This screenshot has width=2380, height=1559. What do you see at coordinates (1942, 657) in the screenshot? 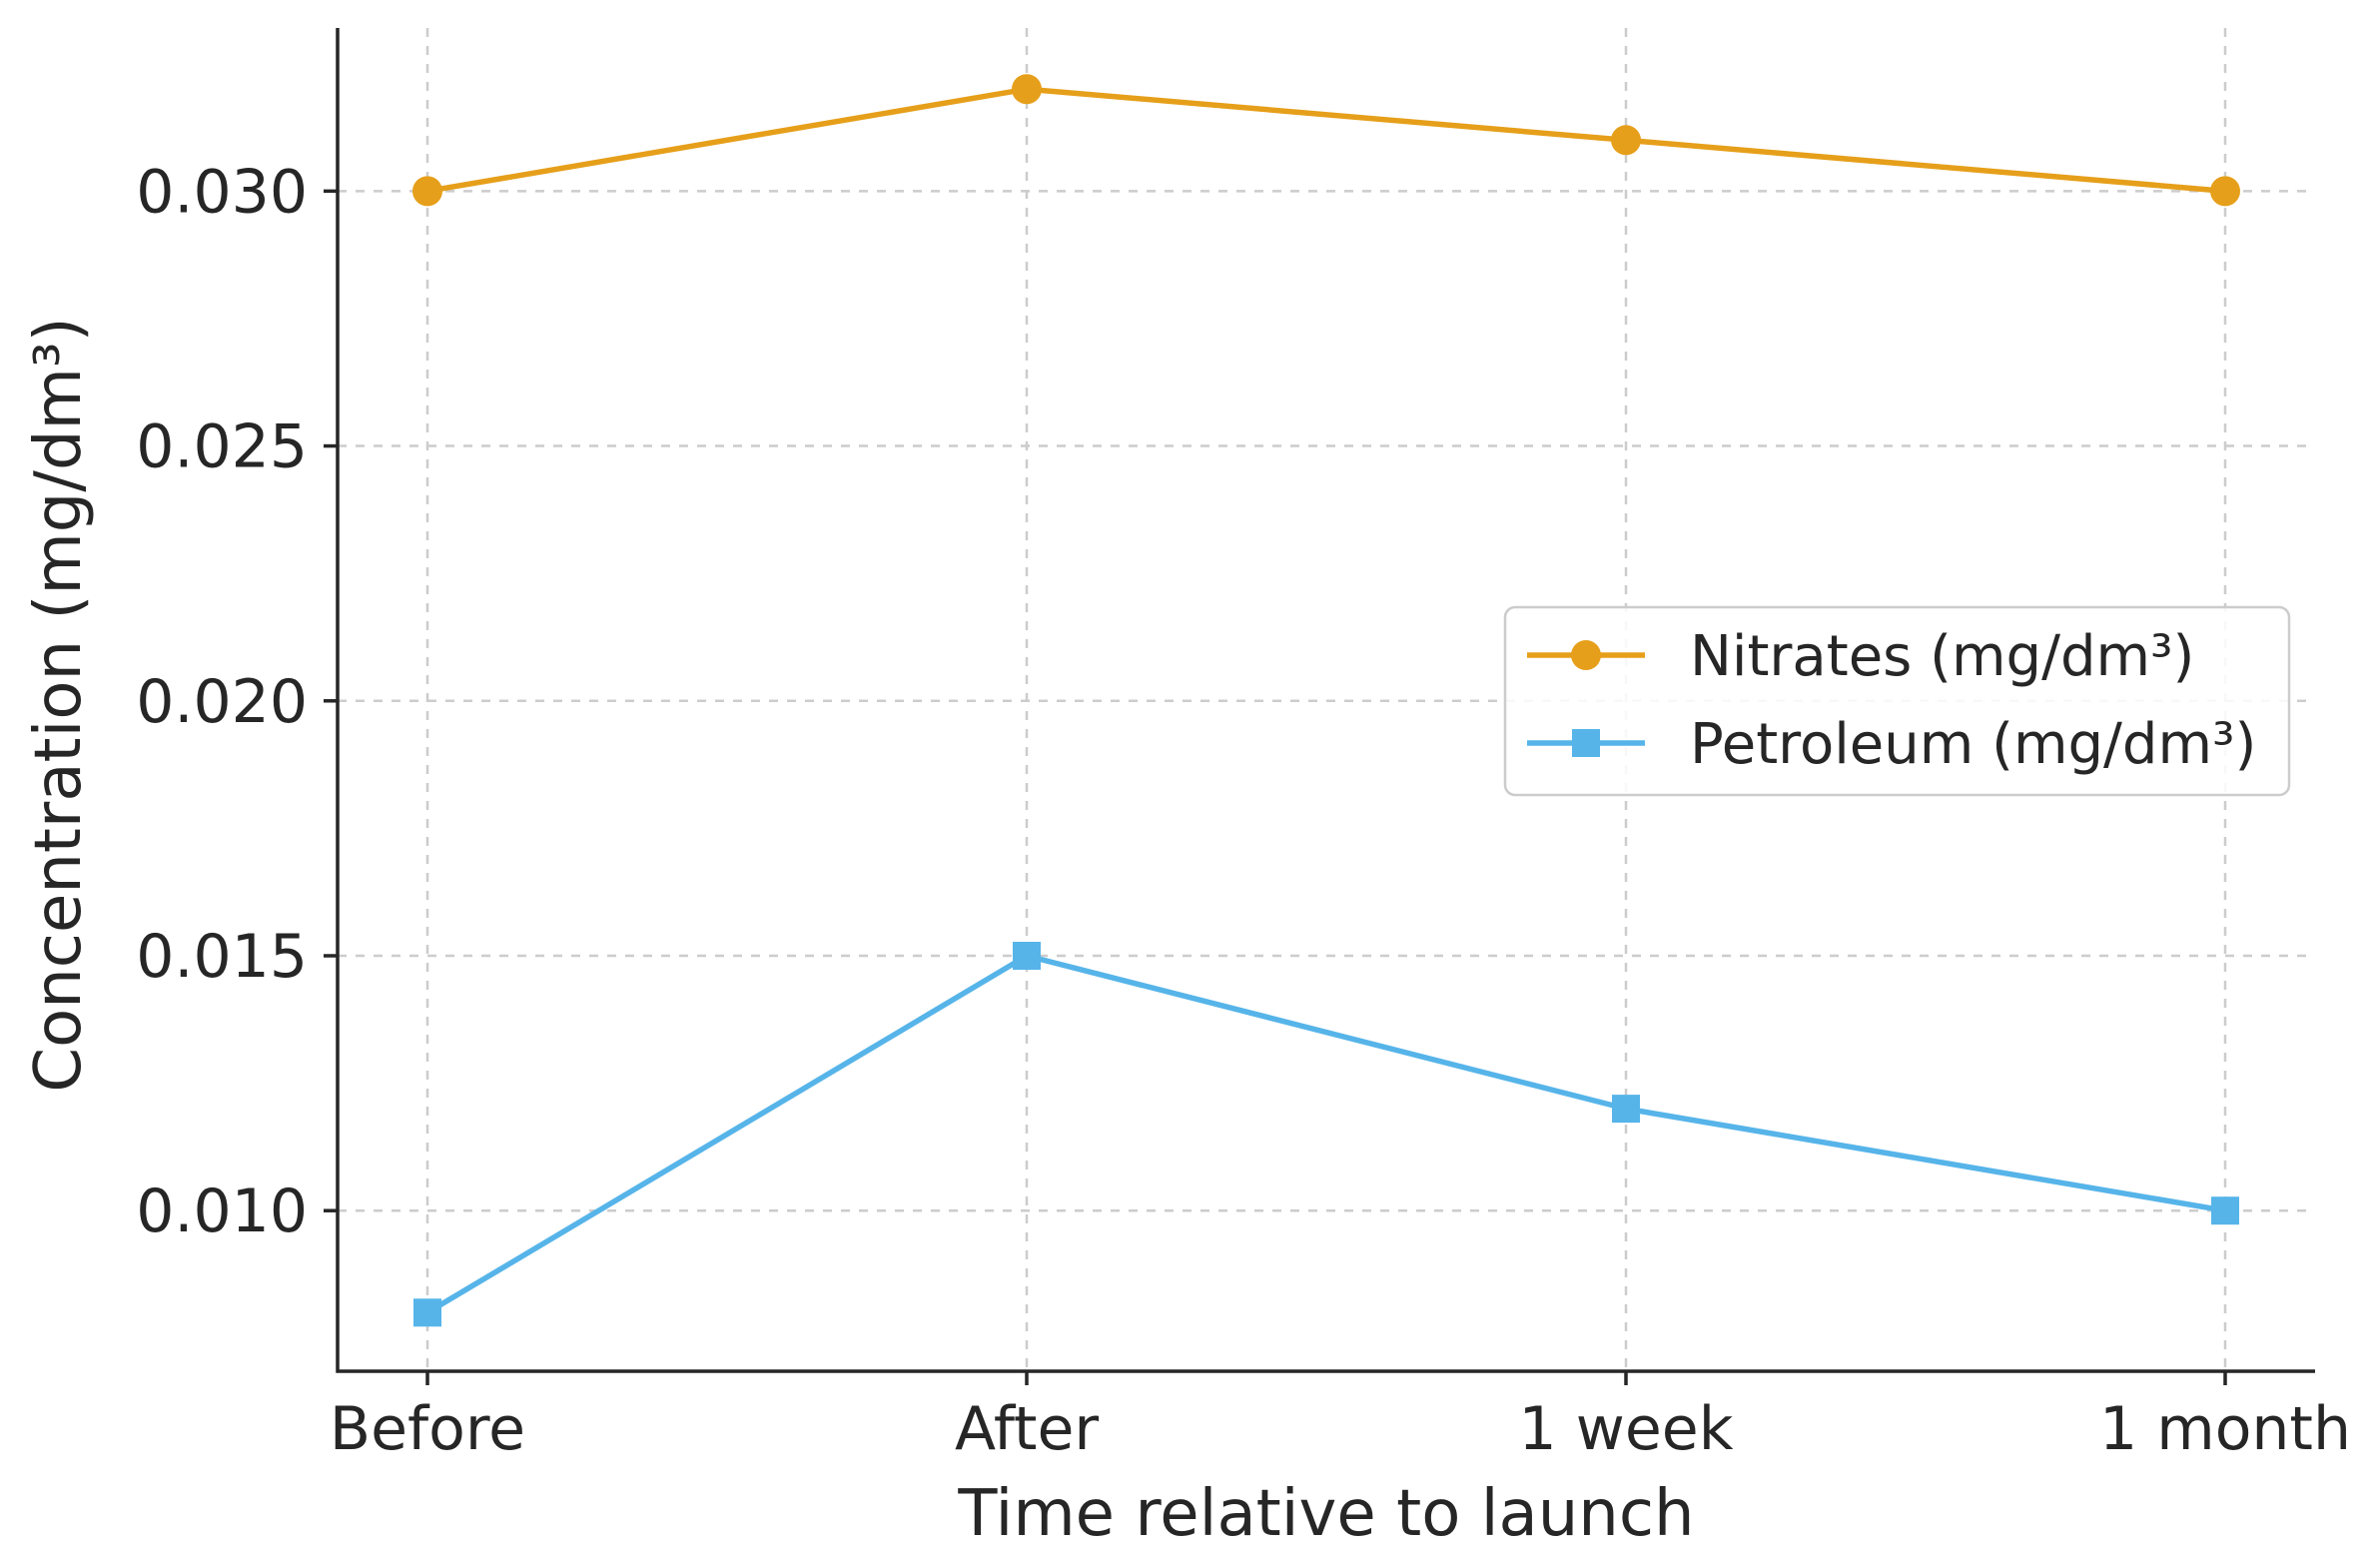
I see `legend-label: Nitrates (mg/dm³)` at bounding box center [1942, 657].